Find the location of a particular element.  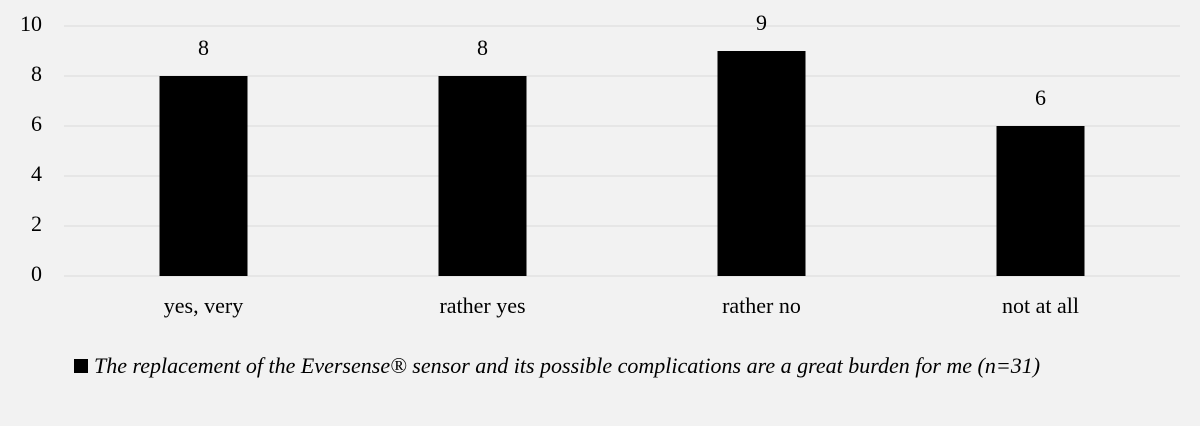

y-tick-label: 6 is located at coordinates (36, 123).